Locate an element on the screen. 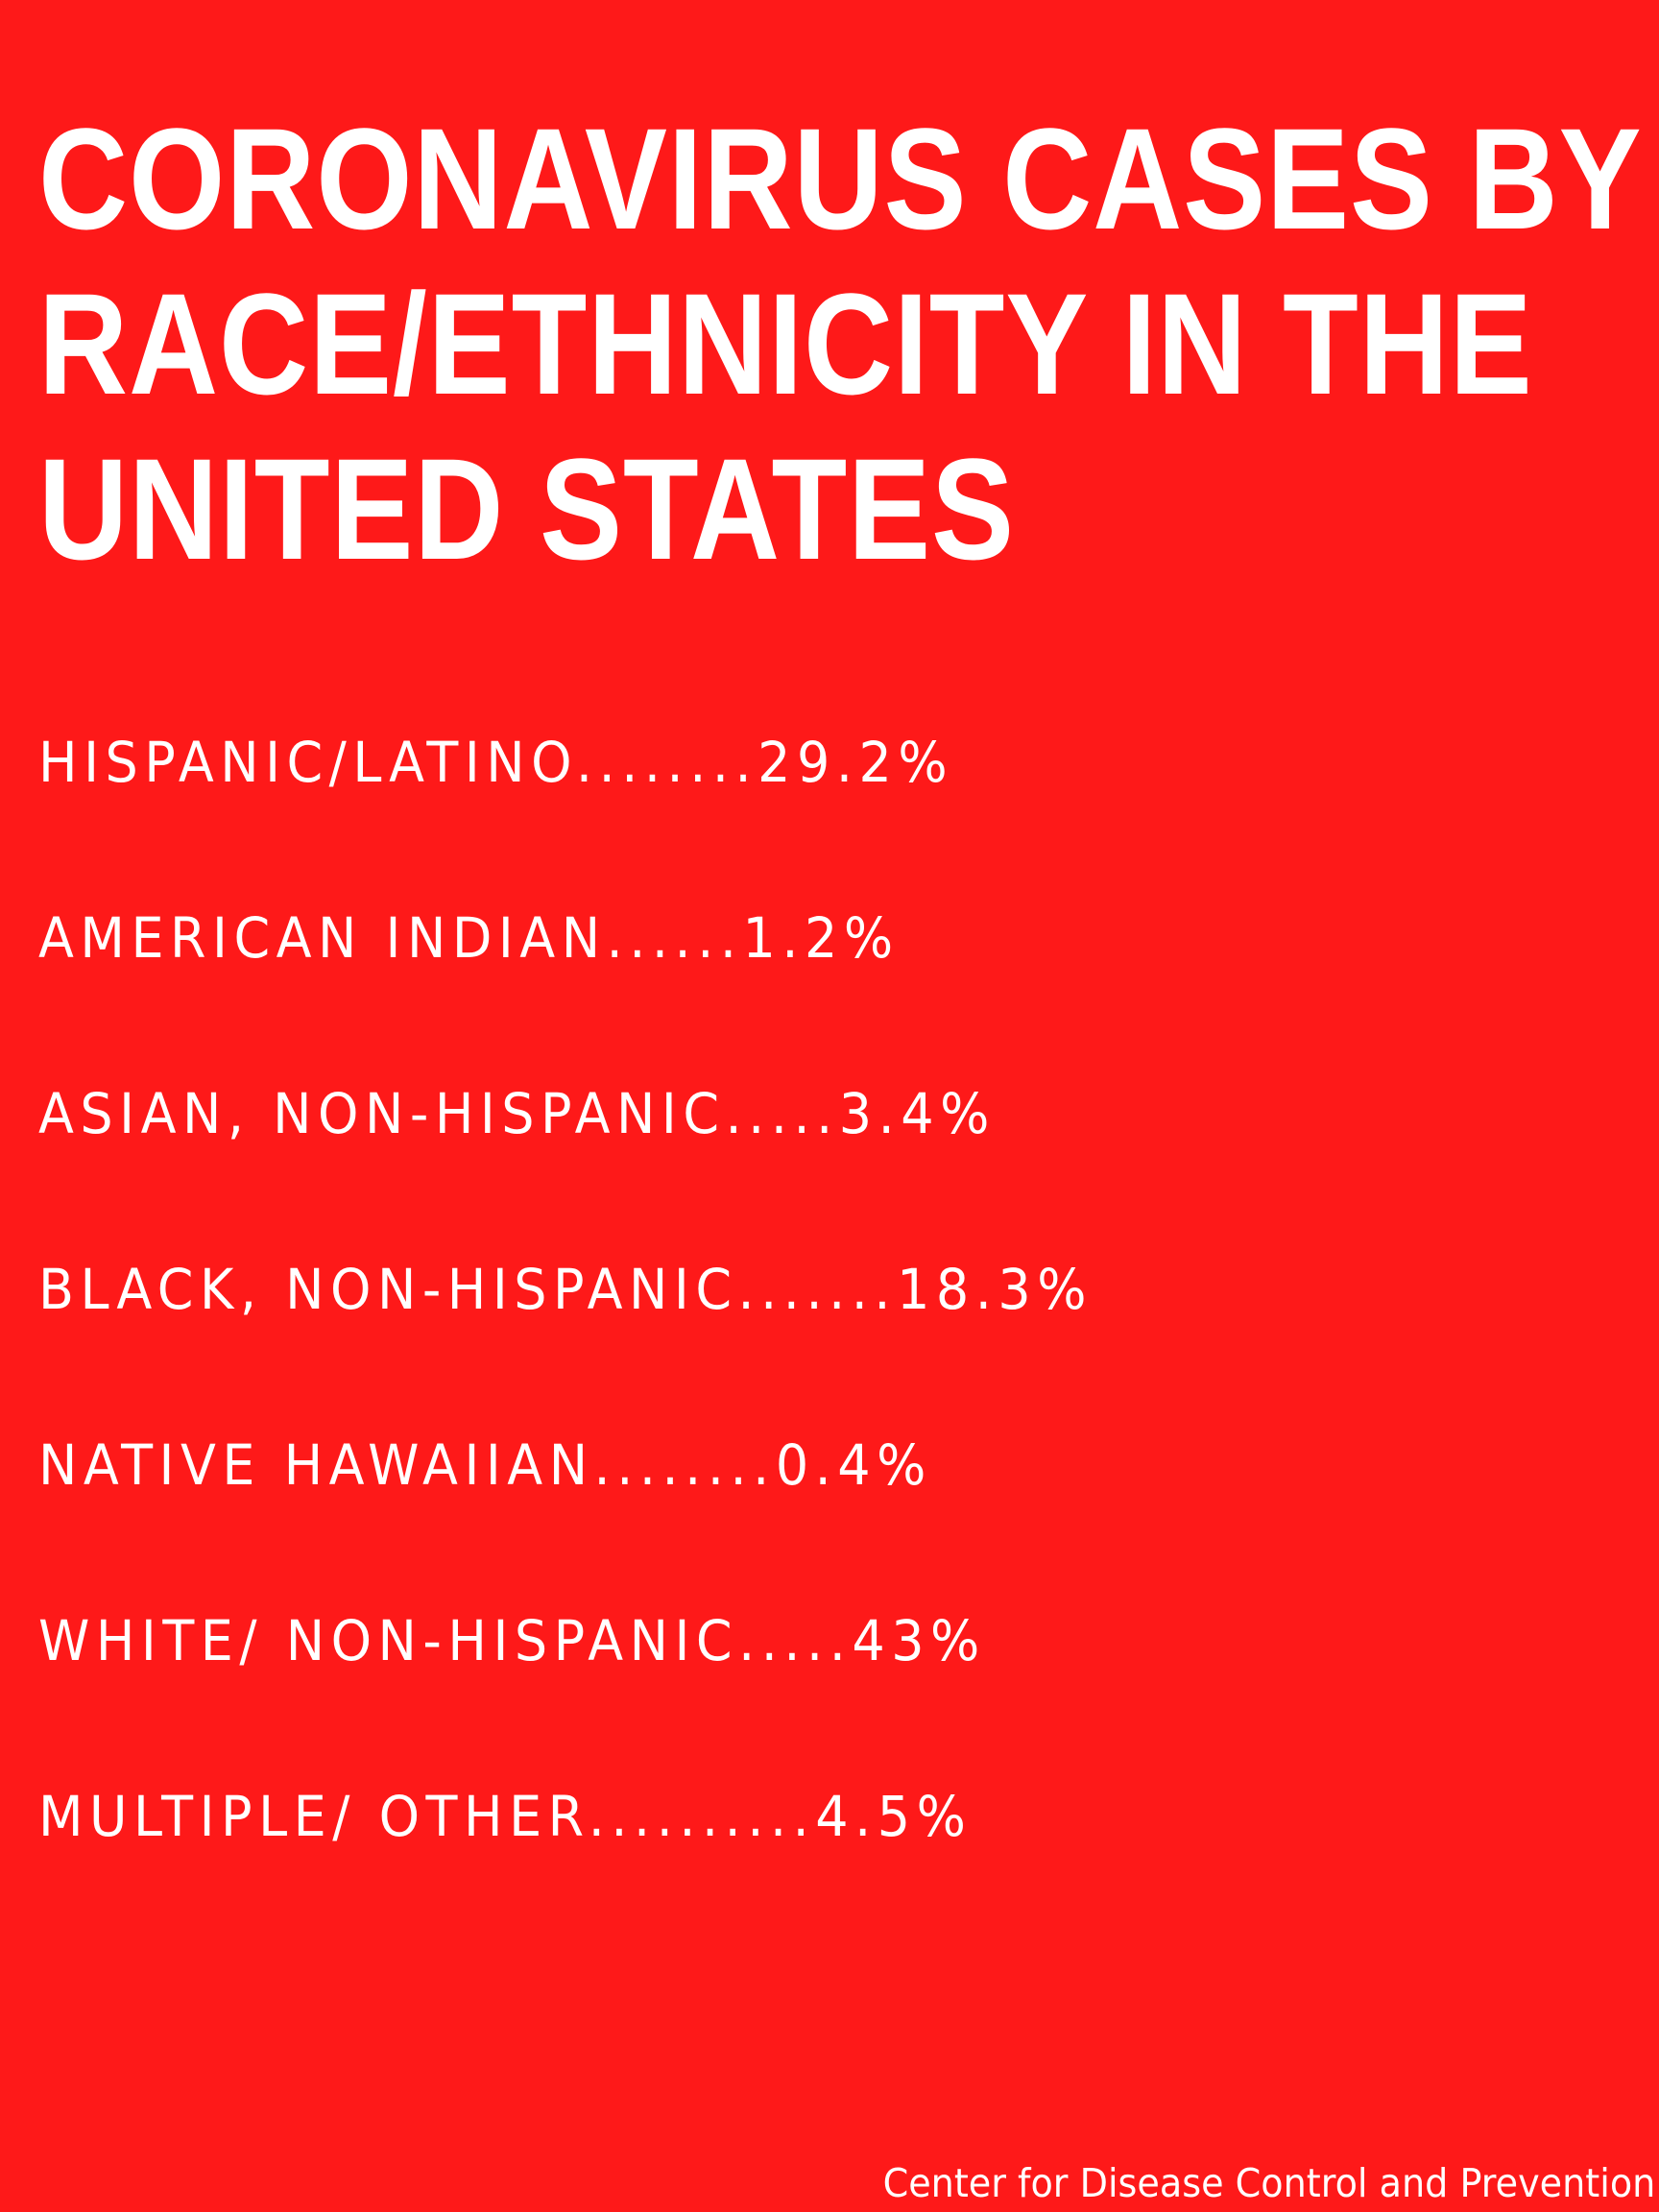  stat-text: AMERICAN INDIAN......1.2% is located at coordinates (779, 938).